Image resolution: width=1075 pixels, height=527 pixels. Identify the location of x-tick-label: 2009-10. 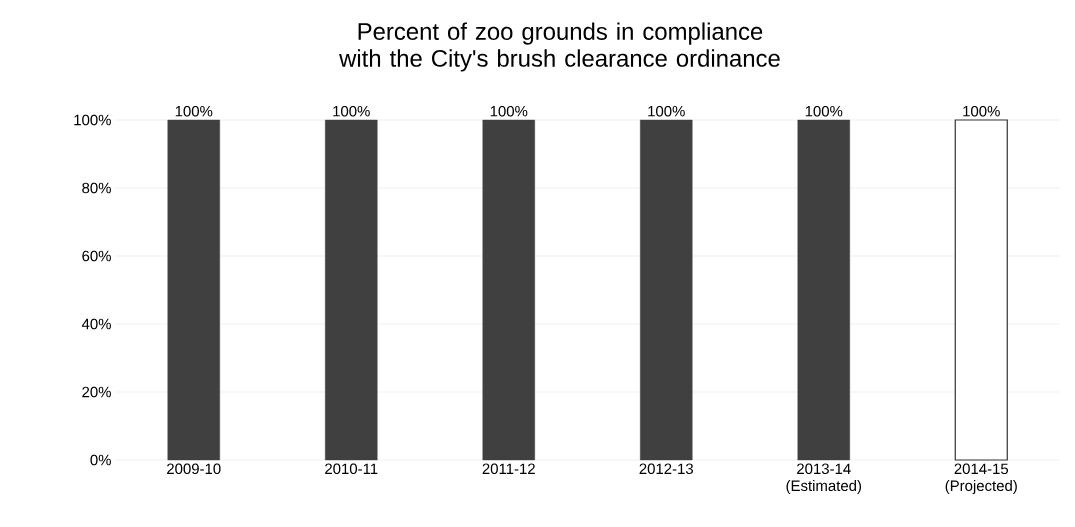
(194, 469).